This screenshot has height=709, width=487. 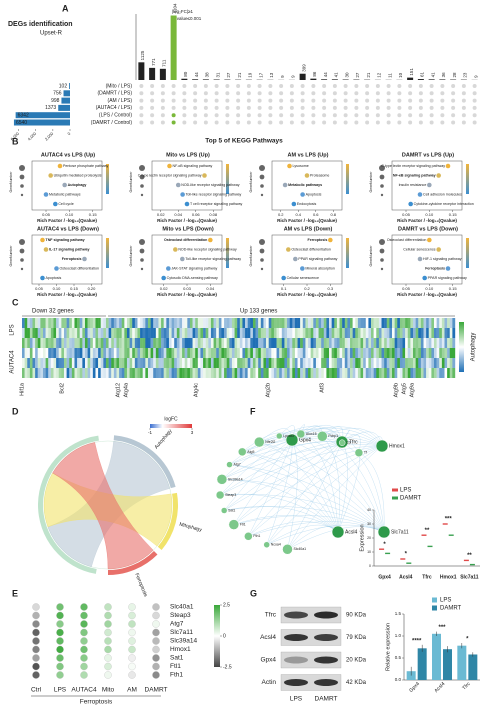 What do you see at coordinates (326, 682) in the screenshot?
I see `band` at bounding box center [326, 682].